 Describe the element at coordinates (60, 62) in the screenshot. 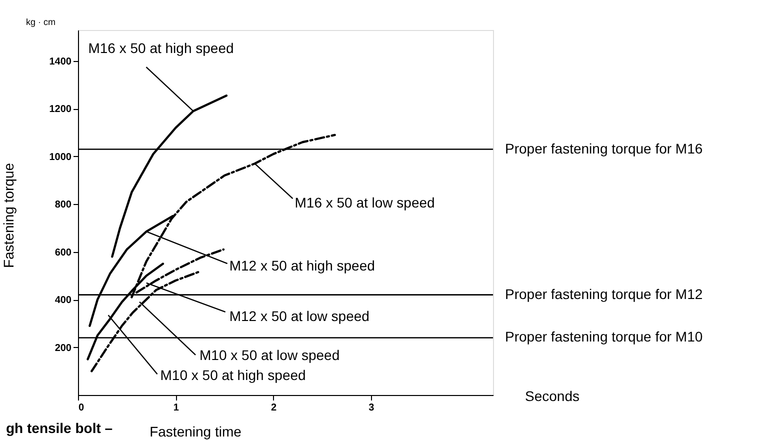

I see `y-tick-label: 1400` at that location.